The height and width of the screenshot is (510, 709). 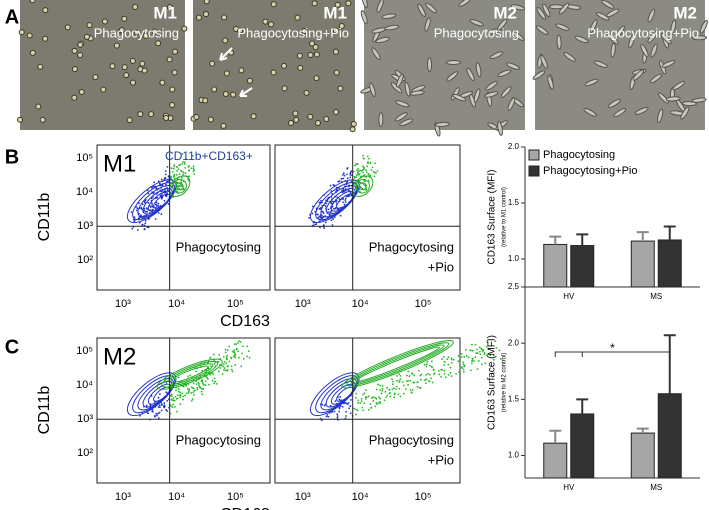 I want to click on x-tick-label: 10³, so click(x=303, y=304).